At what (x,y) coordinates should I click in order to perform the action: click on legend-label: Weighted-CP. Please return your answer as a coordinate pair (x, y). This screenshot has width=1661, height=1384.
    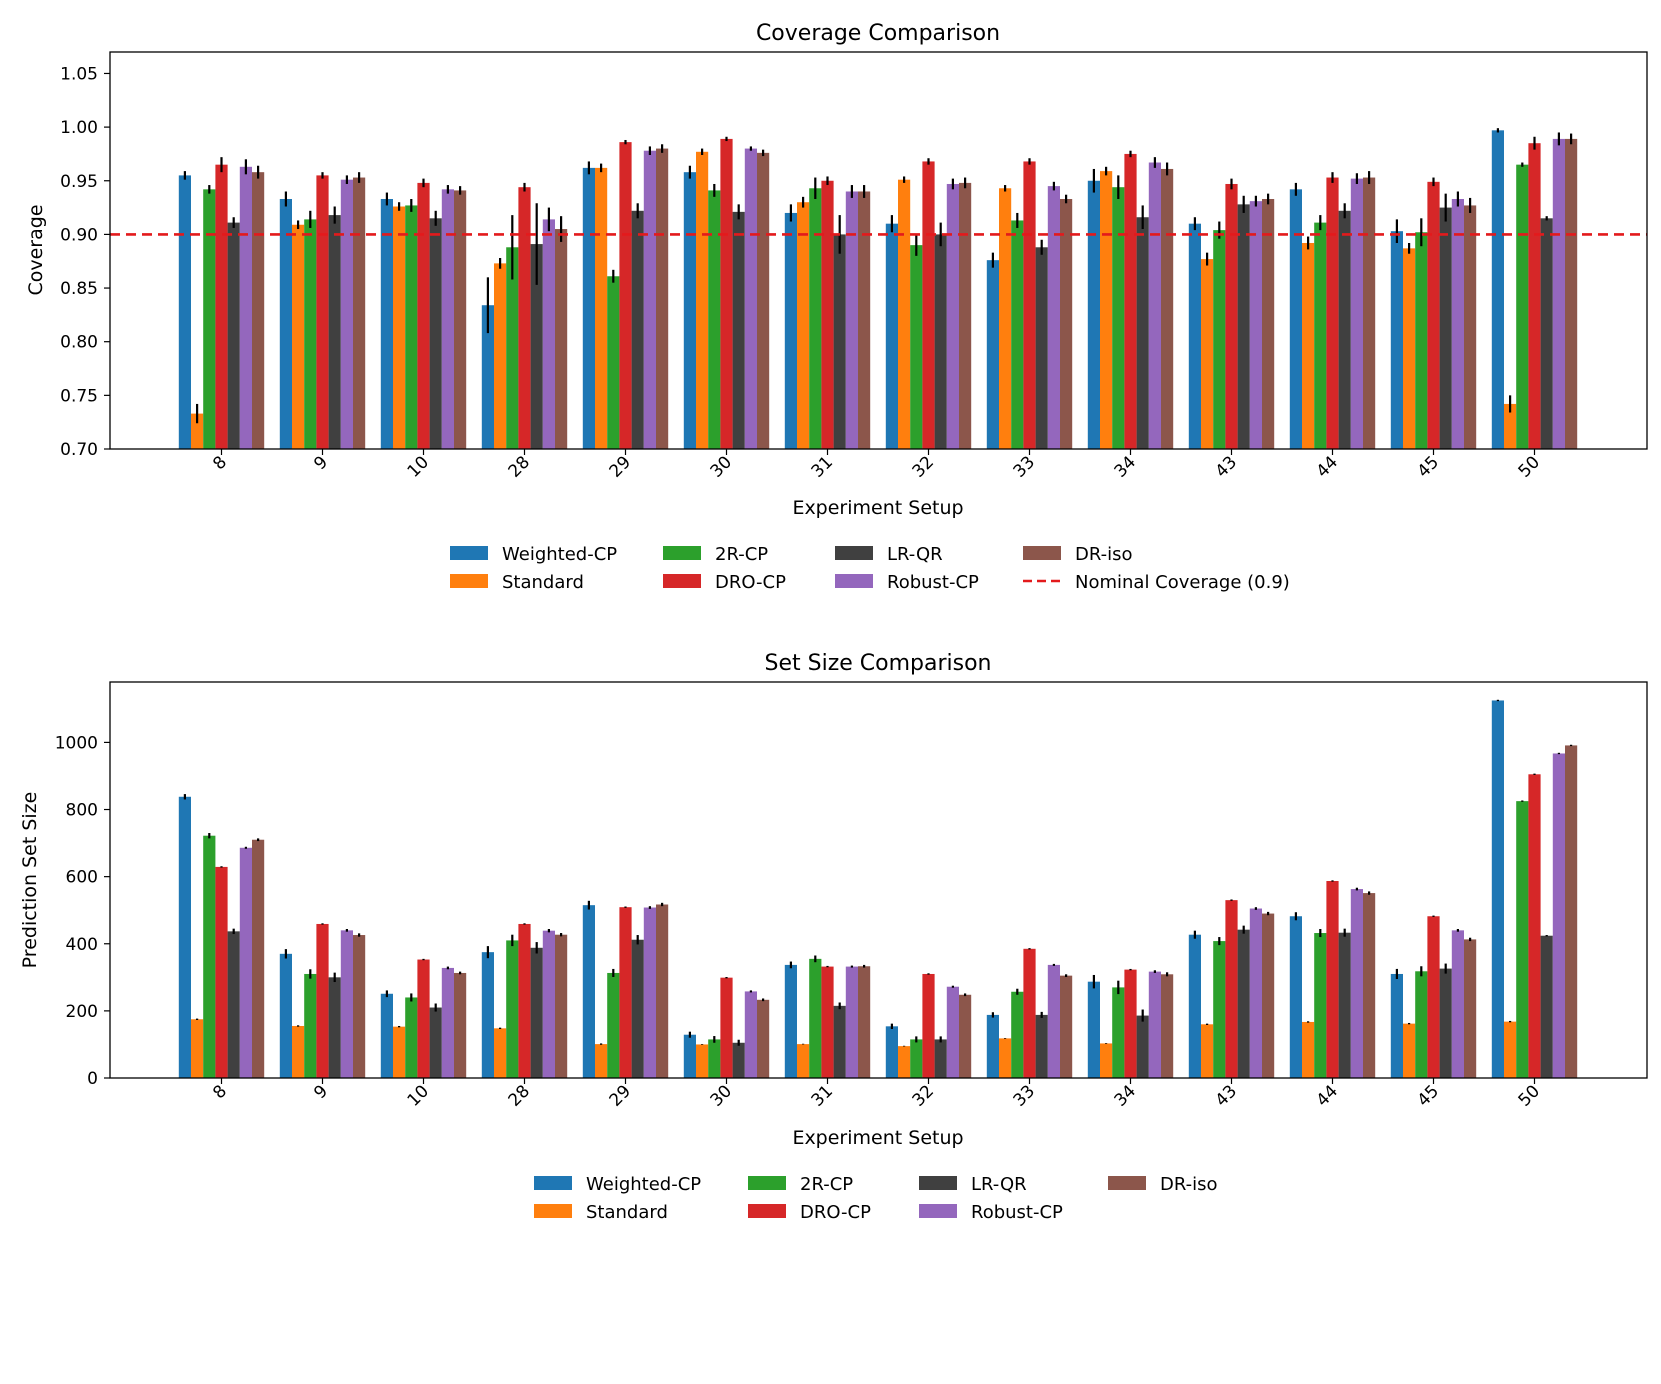
    Looking at the image, I should click on (559, 554).